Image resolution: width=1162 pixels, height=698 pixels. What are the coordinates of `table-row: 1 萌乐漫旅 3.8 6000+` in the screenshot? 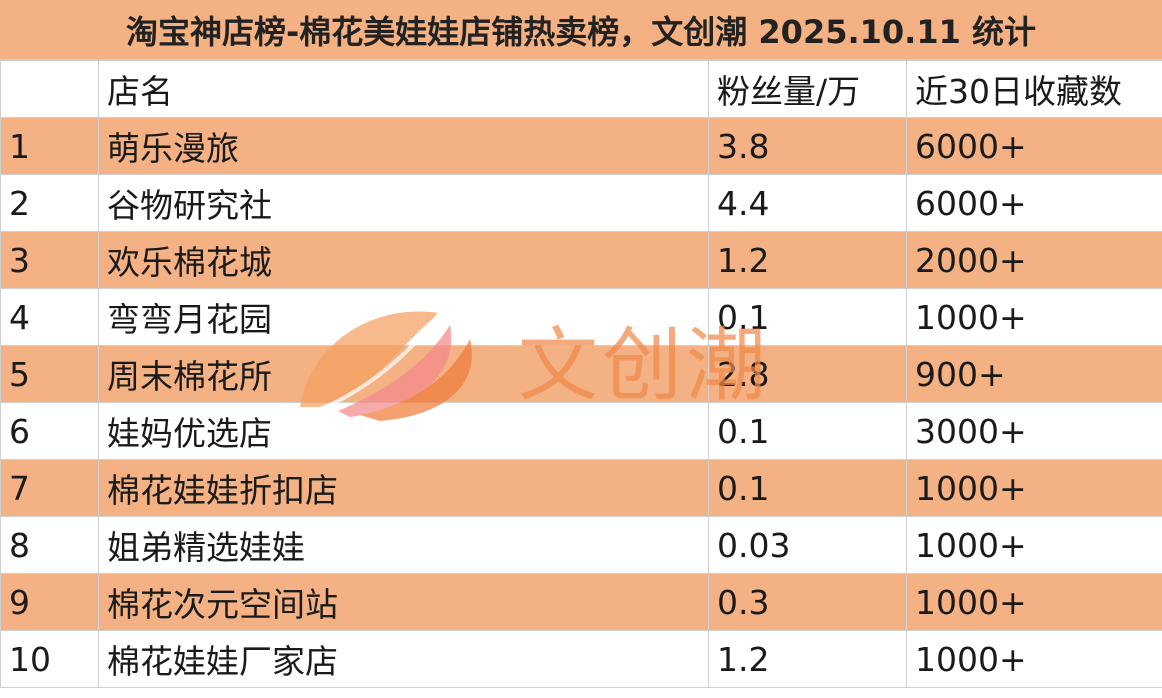 It's located at (581, 146).